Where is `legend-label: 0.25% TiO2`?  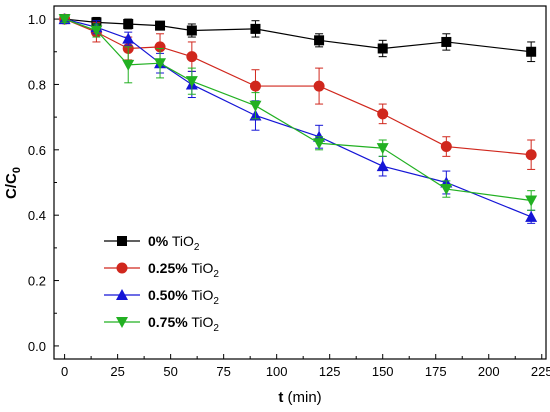 legend-label: 0.25% TiO2 is located at coordinates (183, 270).